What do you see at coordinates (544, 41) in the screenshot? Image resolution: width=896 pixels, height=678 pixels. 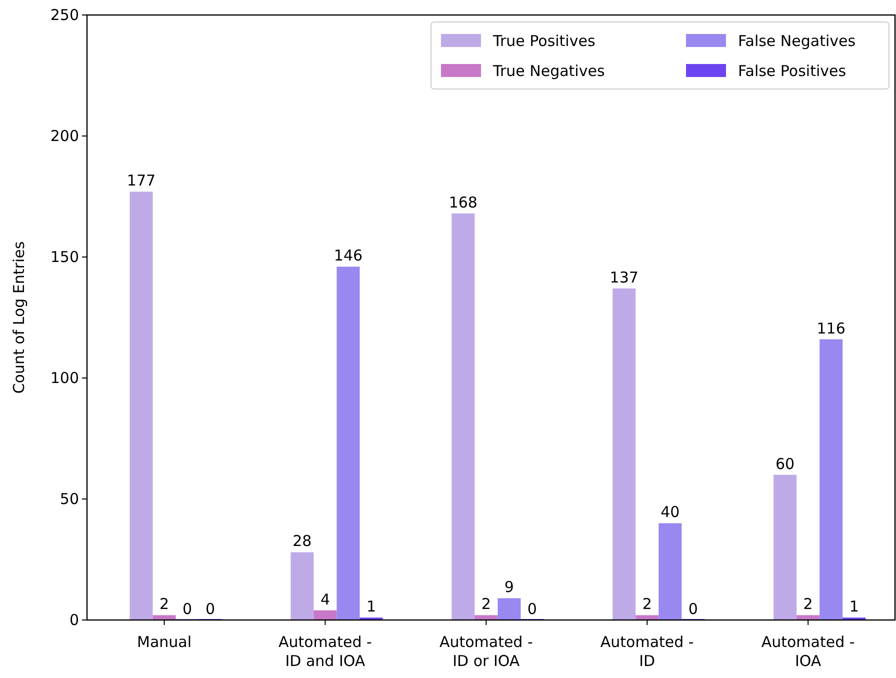 I see `legend-label: True Positives` at bounding box center [544, 41].